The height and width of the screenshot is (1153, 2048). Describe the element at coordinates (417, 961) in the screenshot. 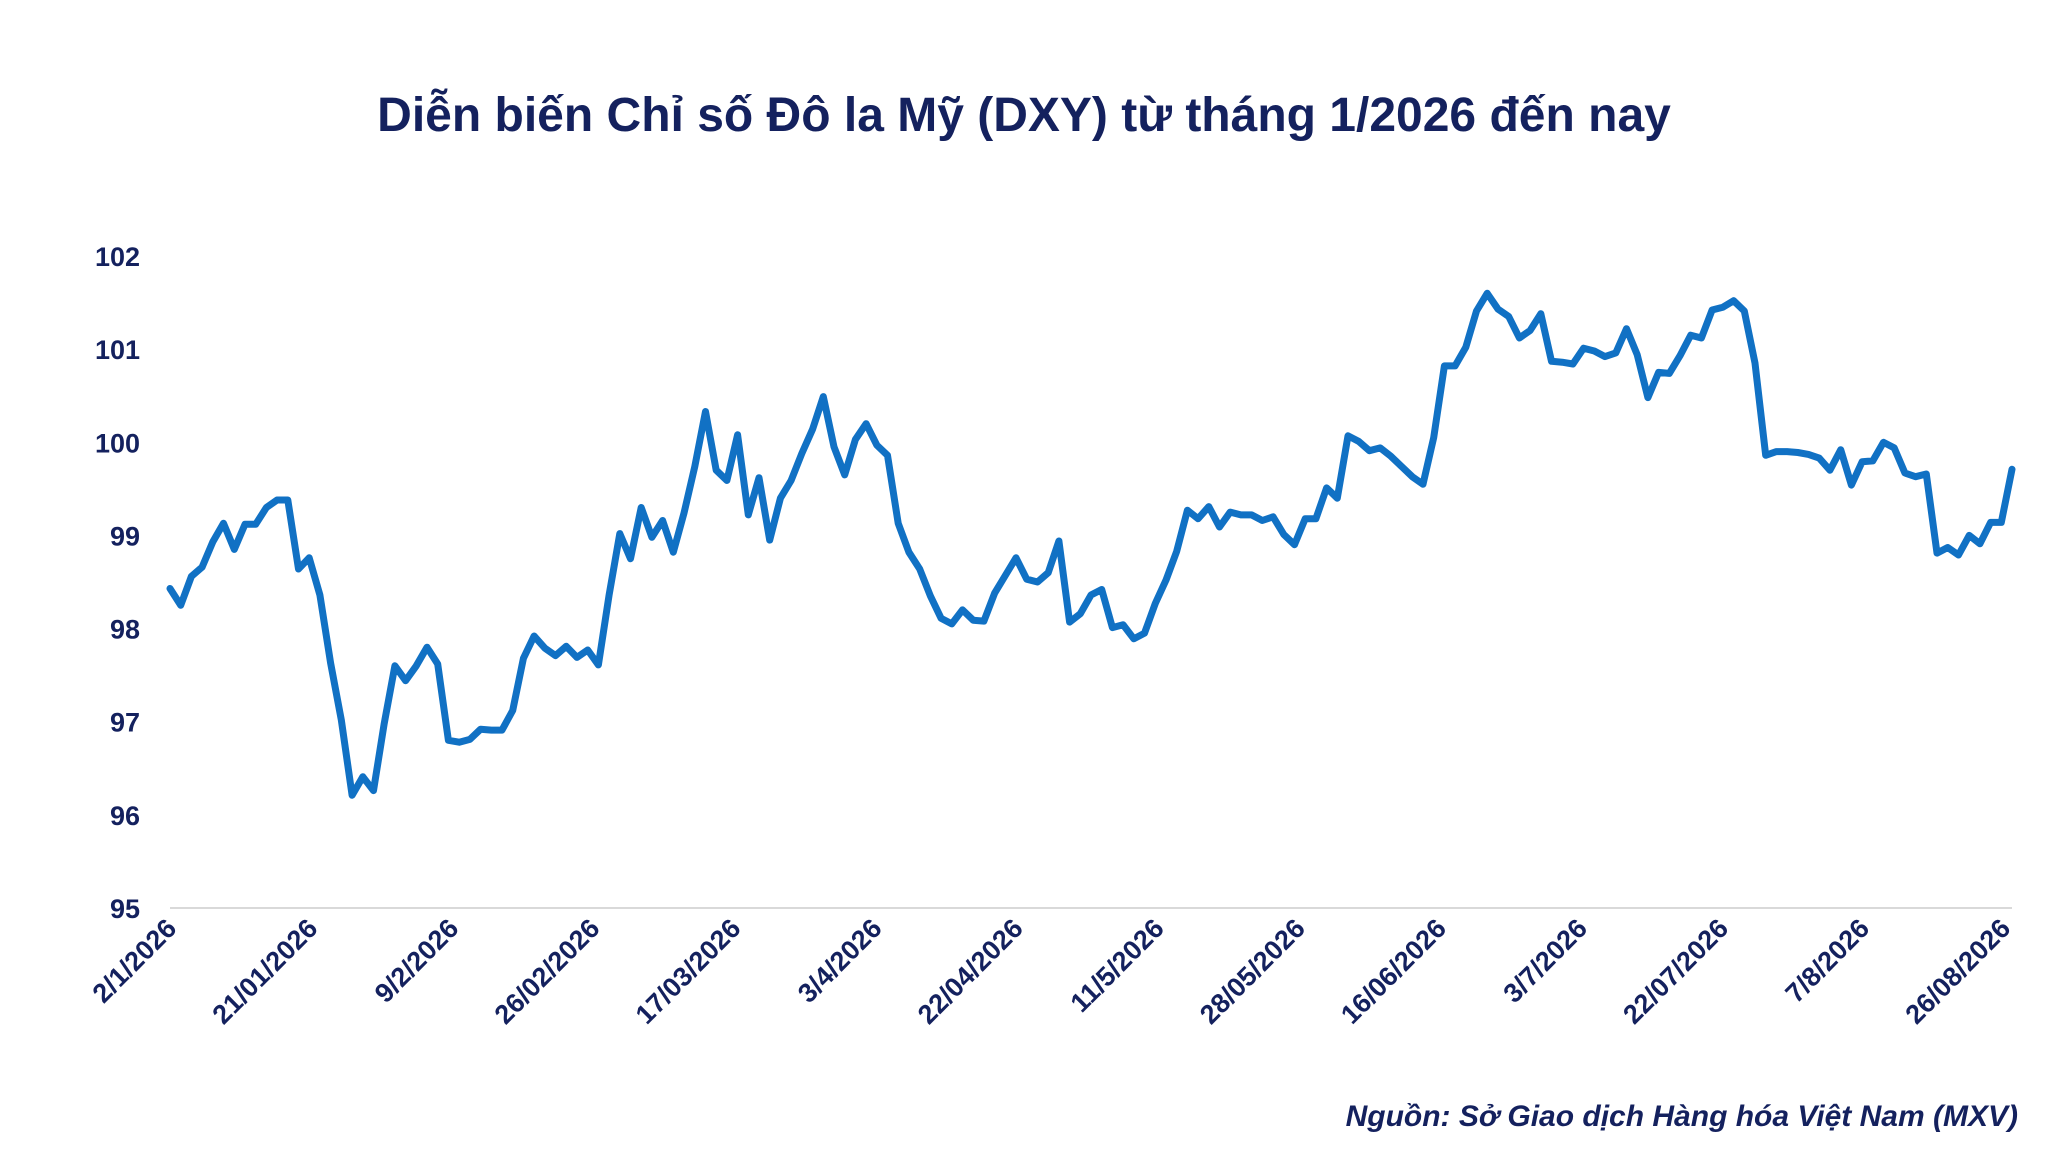

I see `x-tick-label: 9/2/2026` at that location.